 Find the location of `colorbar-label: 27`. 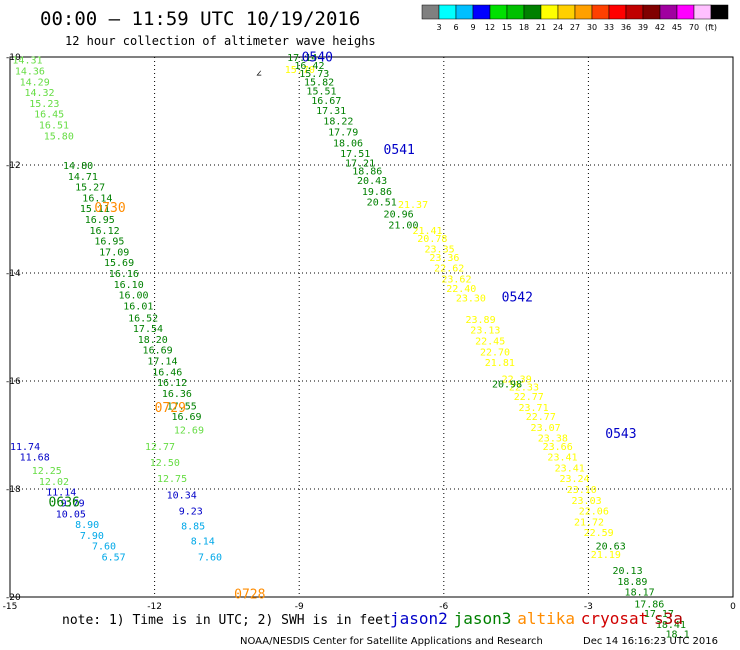

colorbar-label: 27 is located at coordinates (575, 27).